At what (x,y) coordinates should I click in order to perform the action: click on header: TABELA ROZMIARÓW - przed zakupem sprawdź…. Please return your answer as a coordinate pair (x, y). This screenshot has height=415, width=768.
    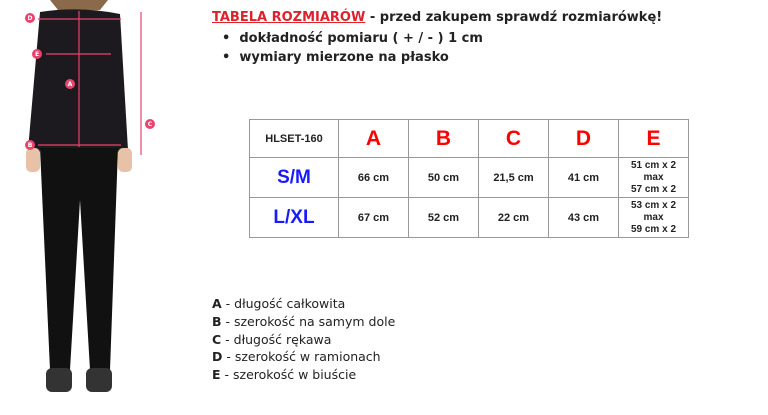
    Looking at the image, I should click on (437, 17).